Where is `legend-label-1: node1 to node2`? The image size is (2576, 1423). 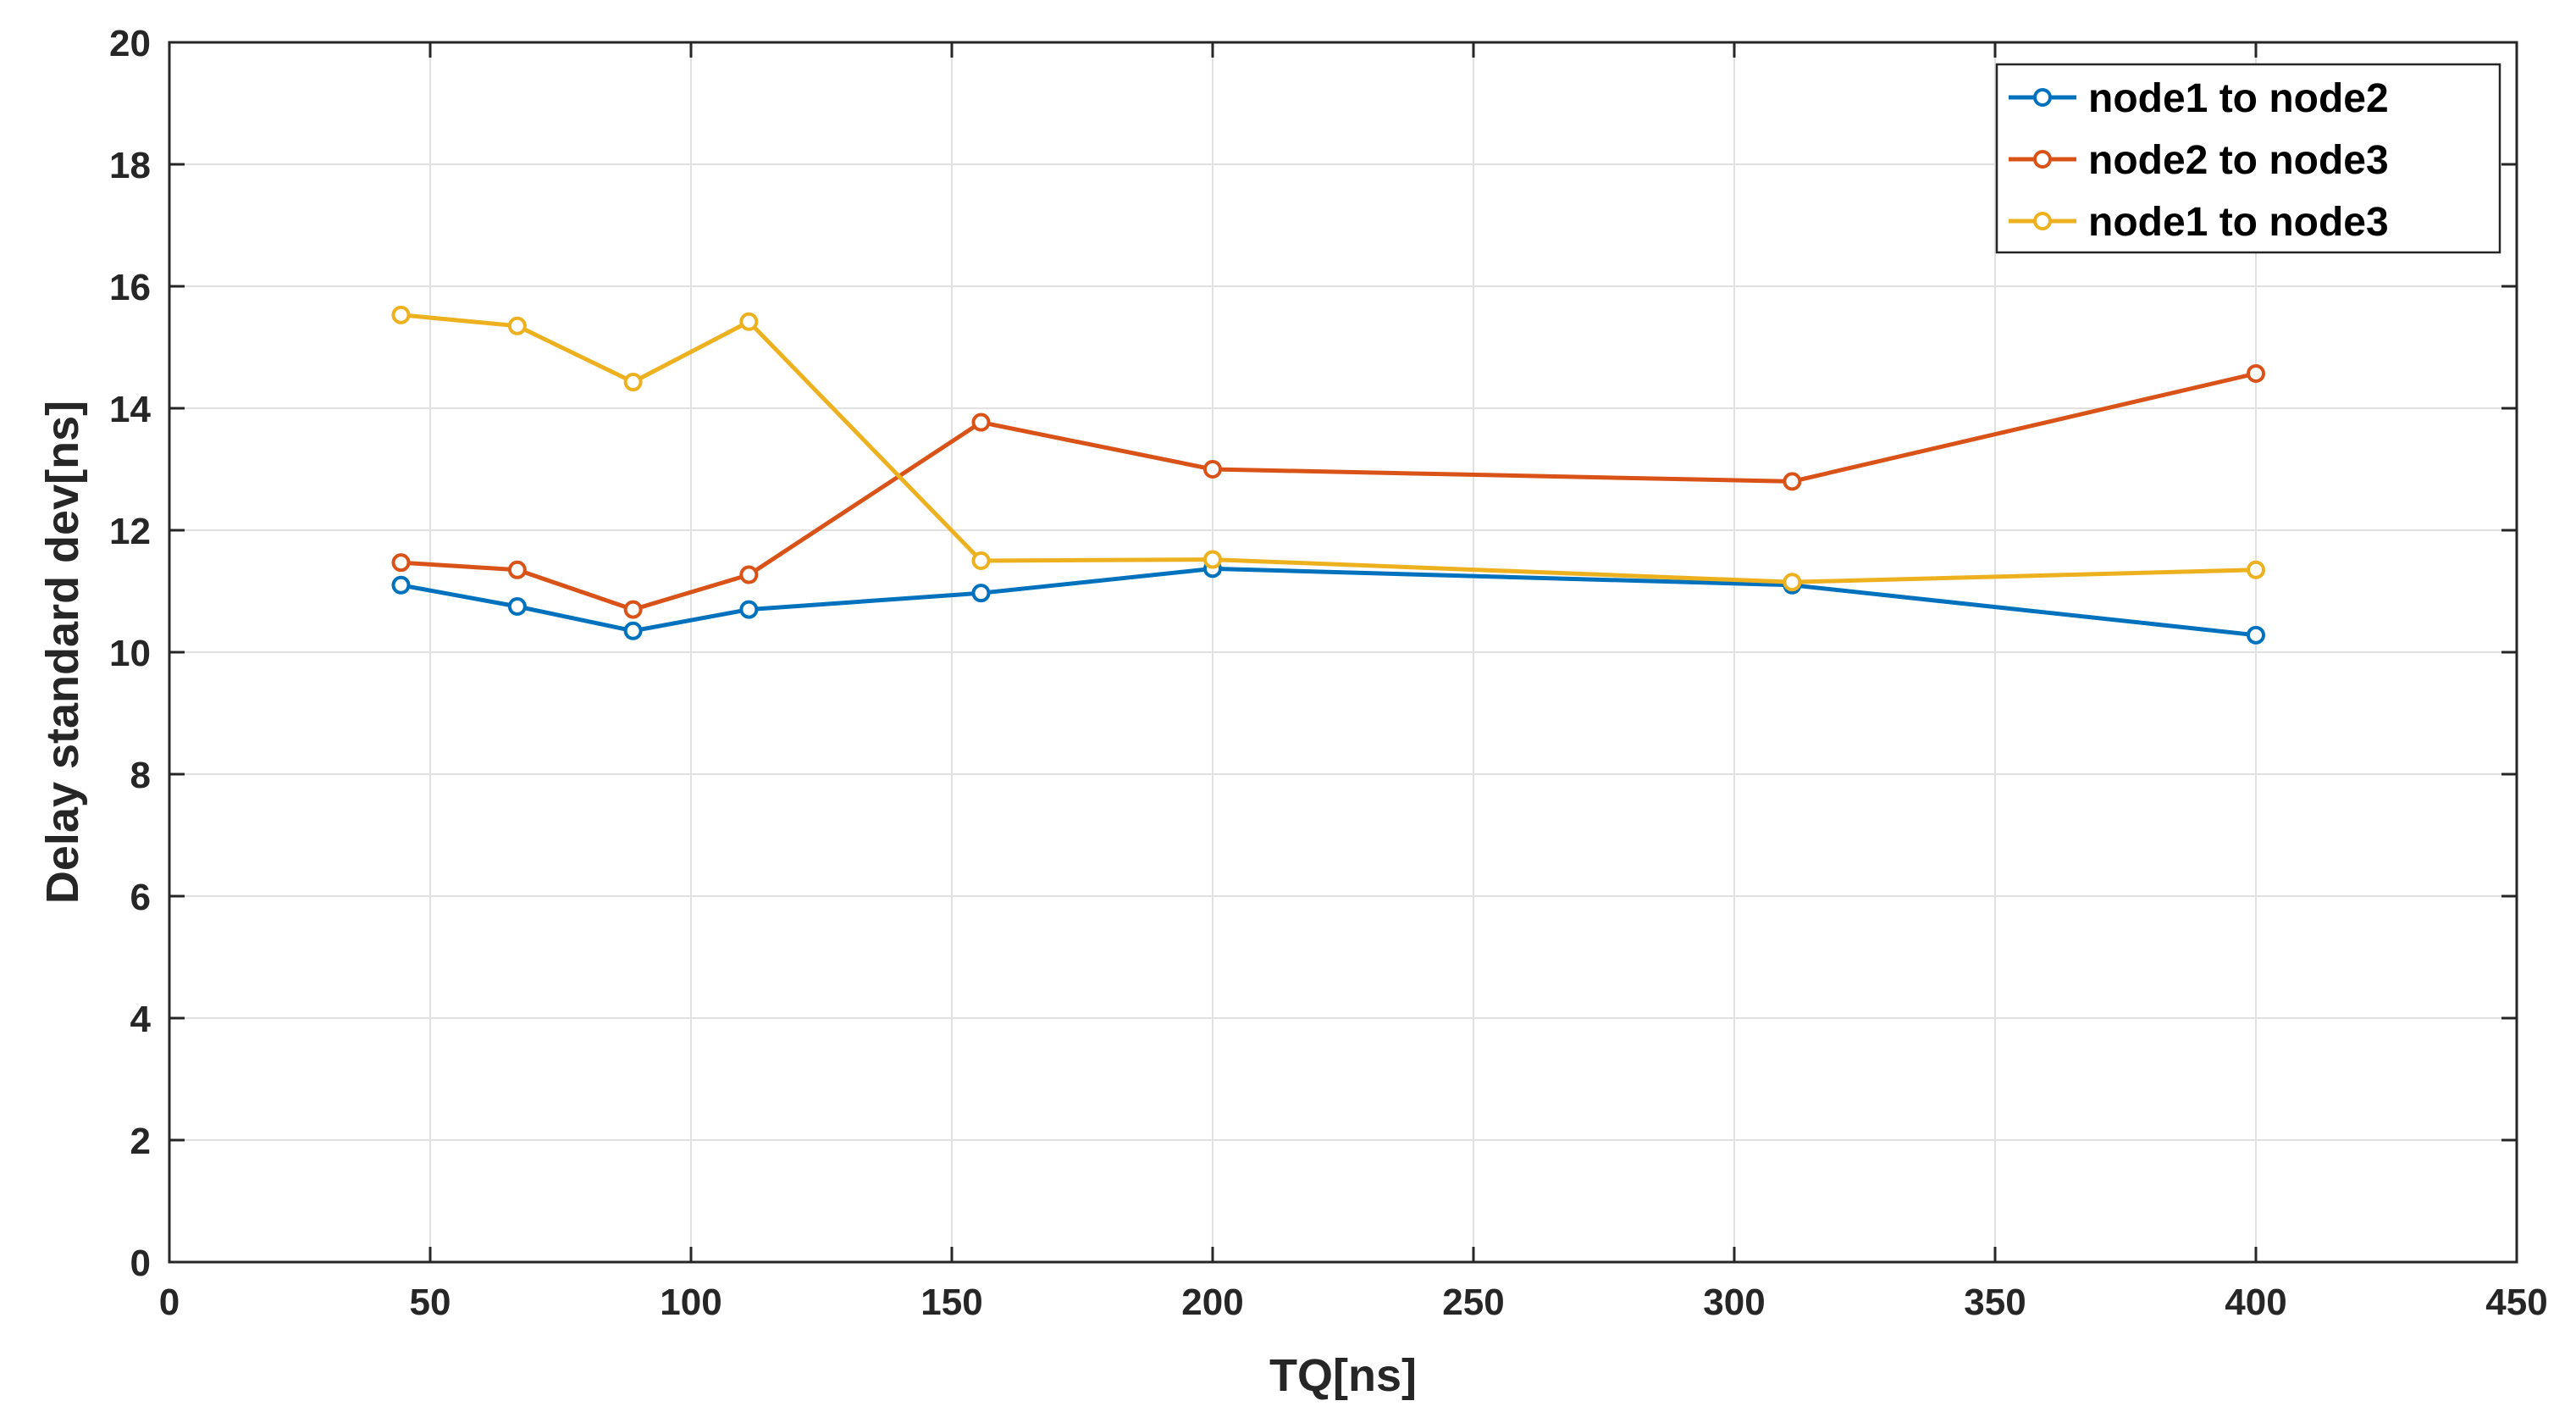 legend-label-1: node1 to node2 is located at coordinates (2238, 99).